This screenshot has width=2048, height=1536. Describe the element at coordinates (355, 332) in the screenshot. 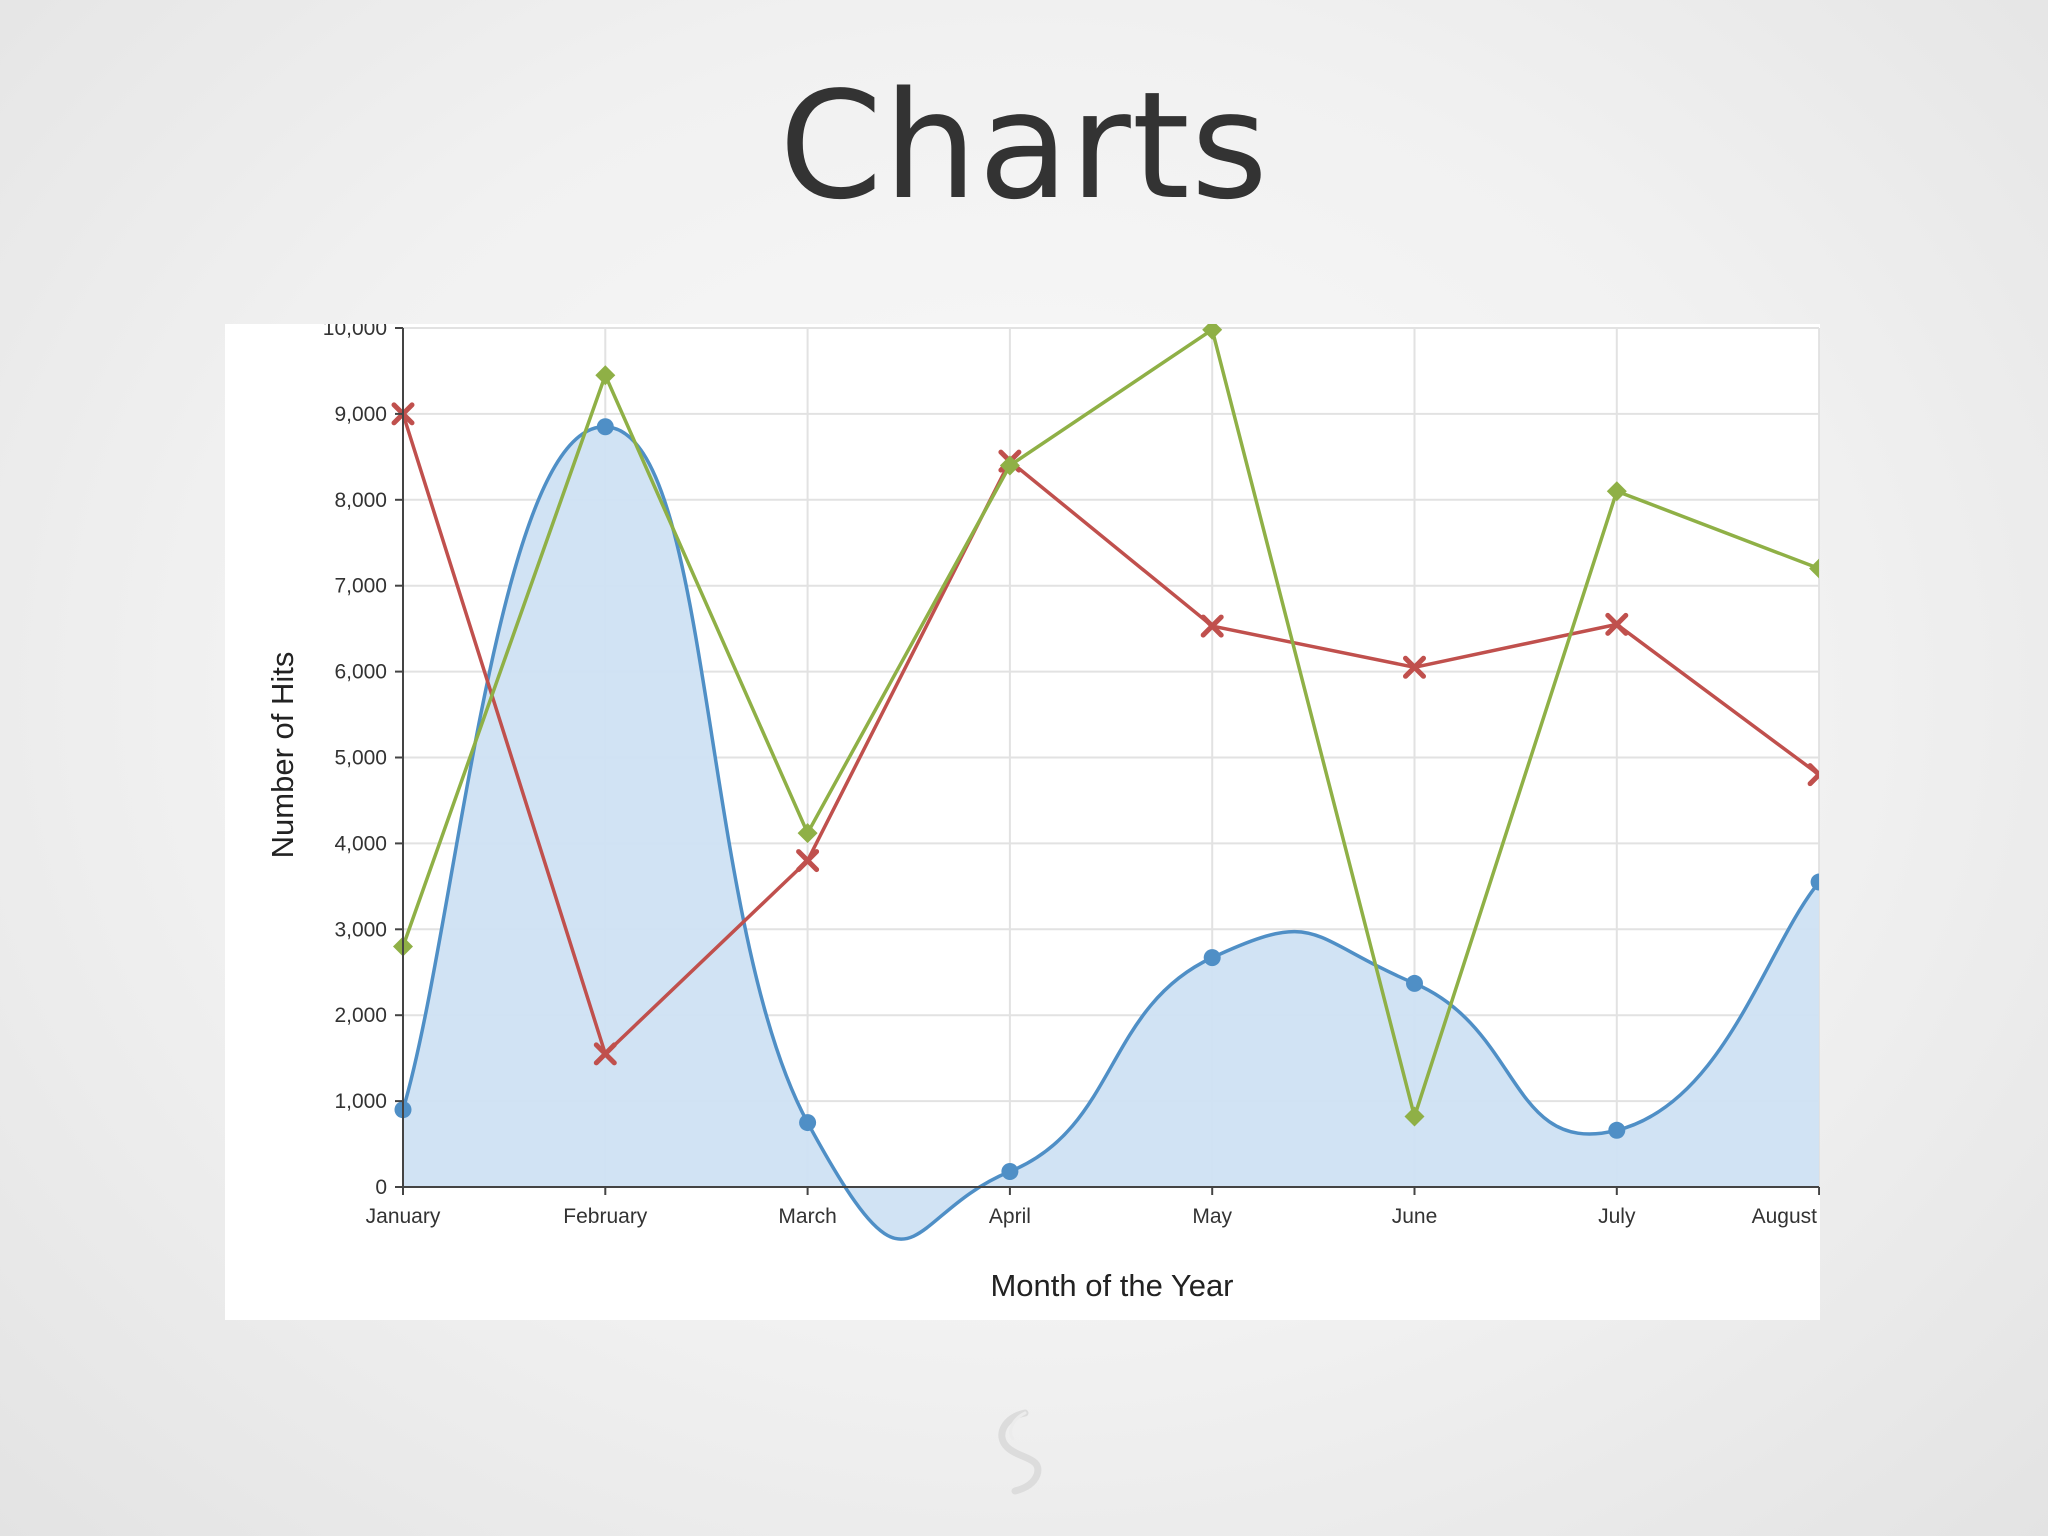

I see `y-tick-label: 10,000` at that location.